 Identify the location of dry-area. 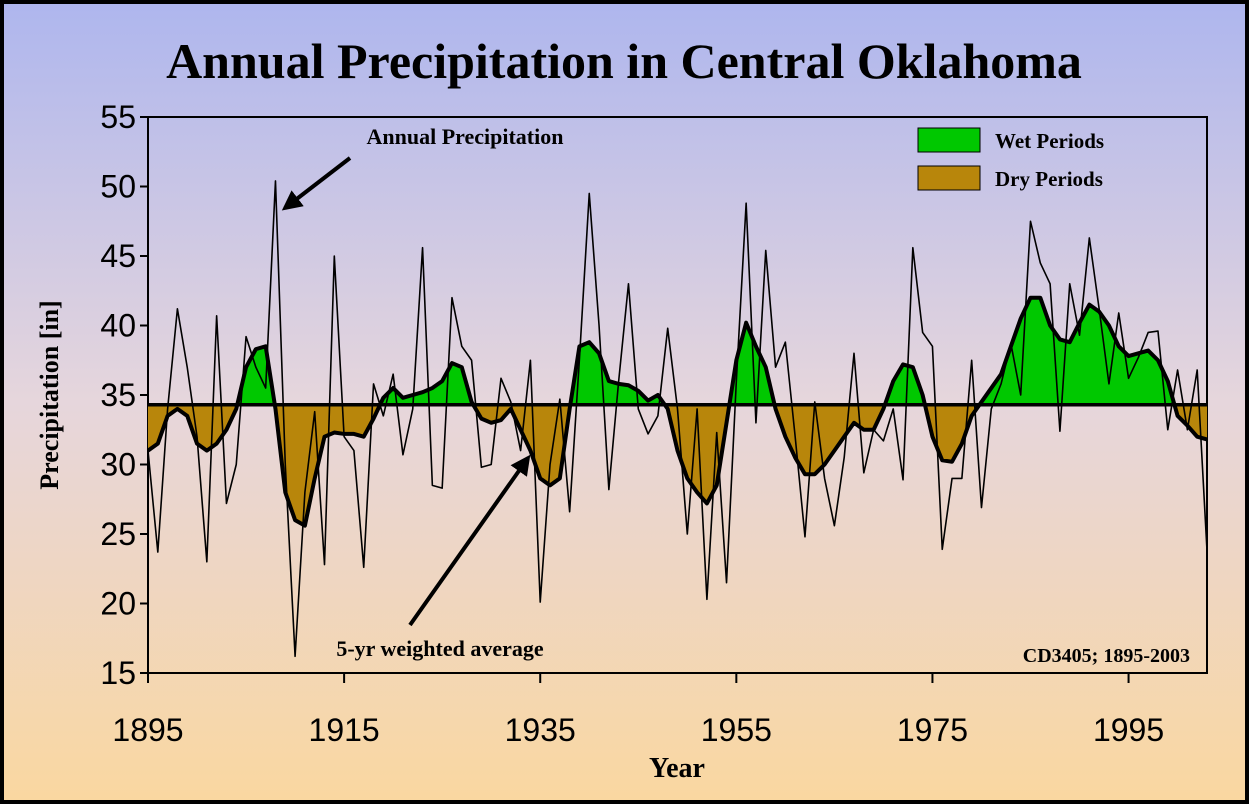
(677, 465).